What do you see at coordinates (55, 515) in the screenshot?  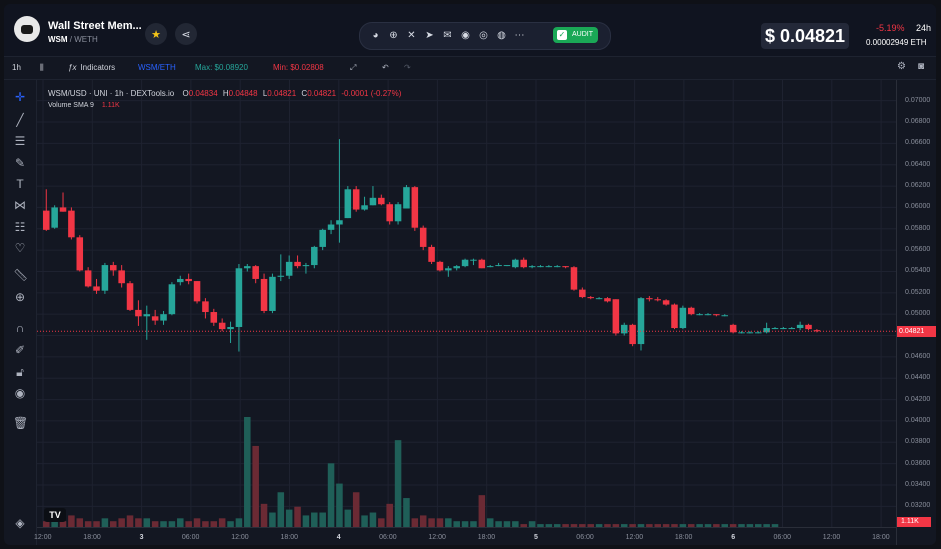 I see `tradingview-logo: TV` at bounding box center [55, 515].